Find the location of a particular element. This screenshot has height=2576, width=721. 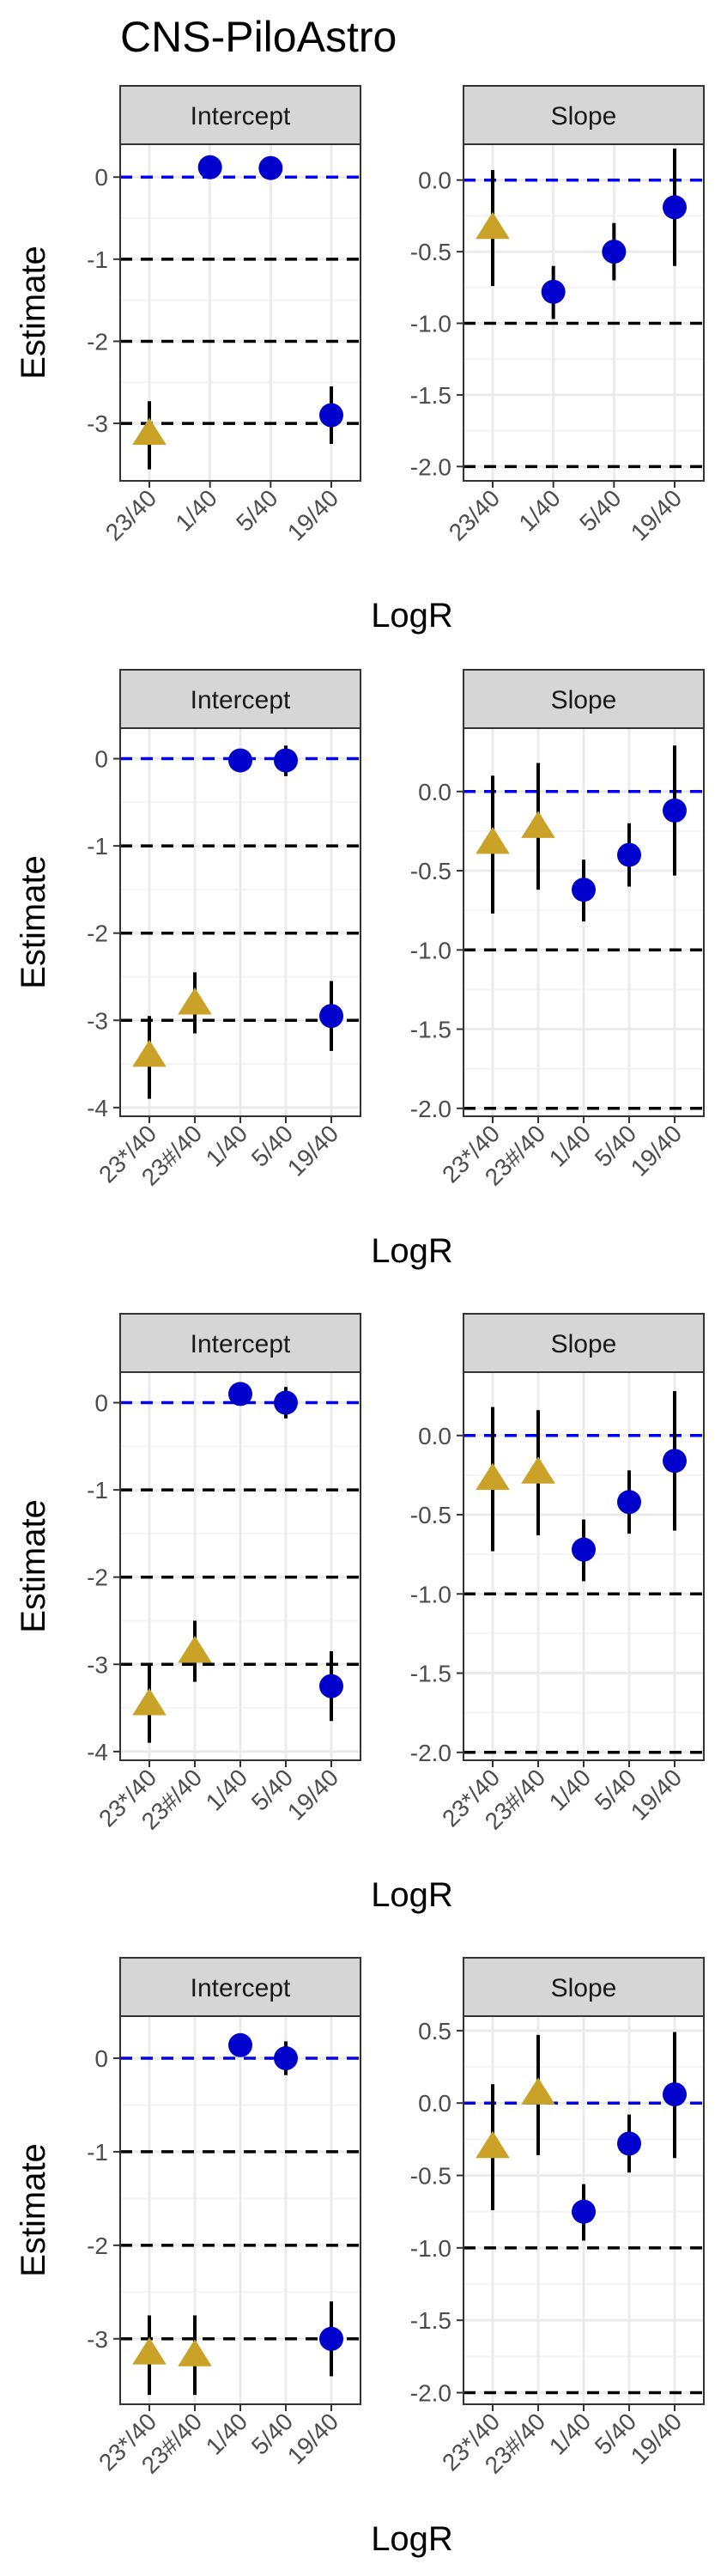

x-tick-label: 23/40 is located at coordinates (474, 514).